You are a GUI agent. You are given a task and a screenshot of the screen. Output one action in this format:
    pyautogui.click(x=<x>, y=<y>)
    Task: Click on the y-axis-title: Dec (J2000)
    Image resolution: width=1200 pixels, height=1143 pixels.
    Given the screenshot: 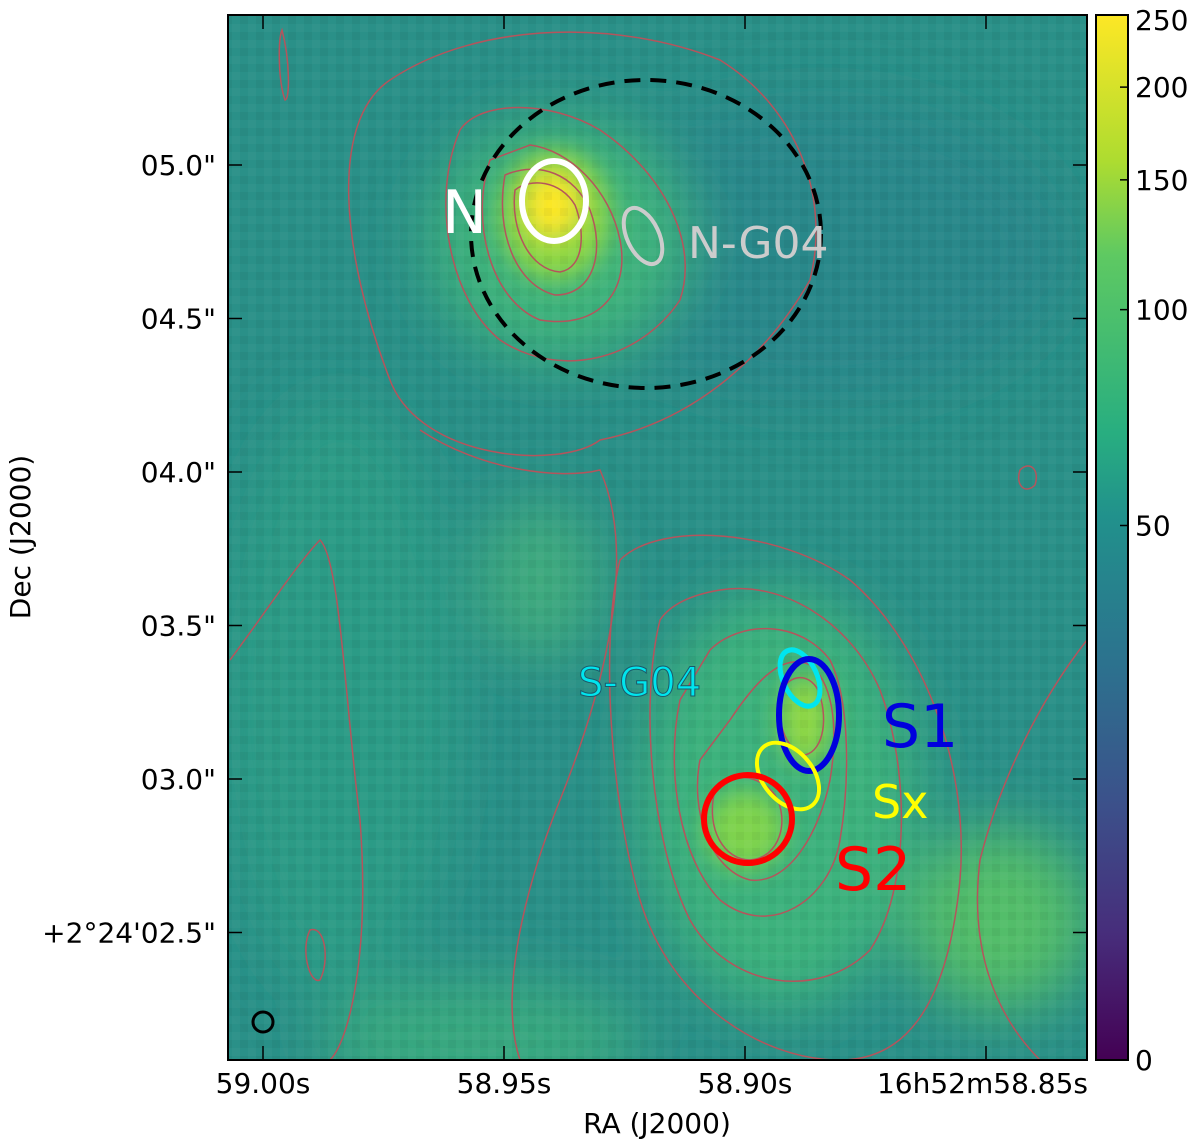 What is the action you would take?
    pyautogui.click(x=20, y=537)
    